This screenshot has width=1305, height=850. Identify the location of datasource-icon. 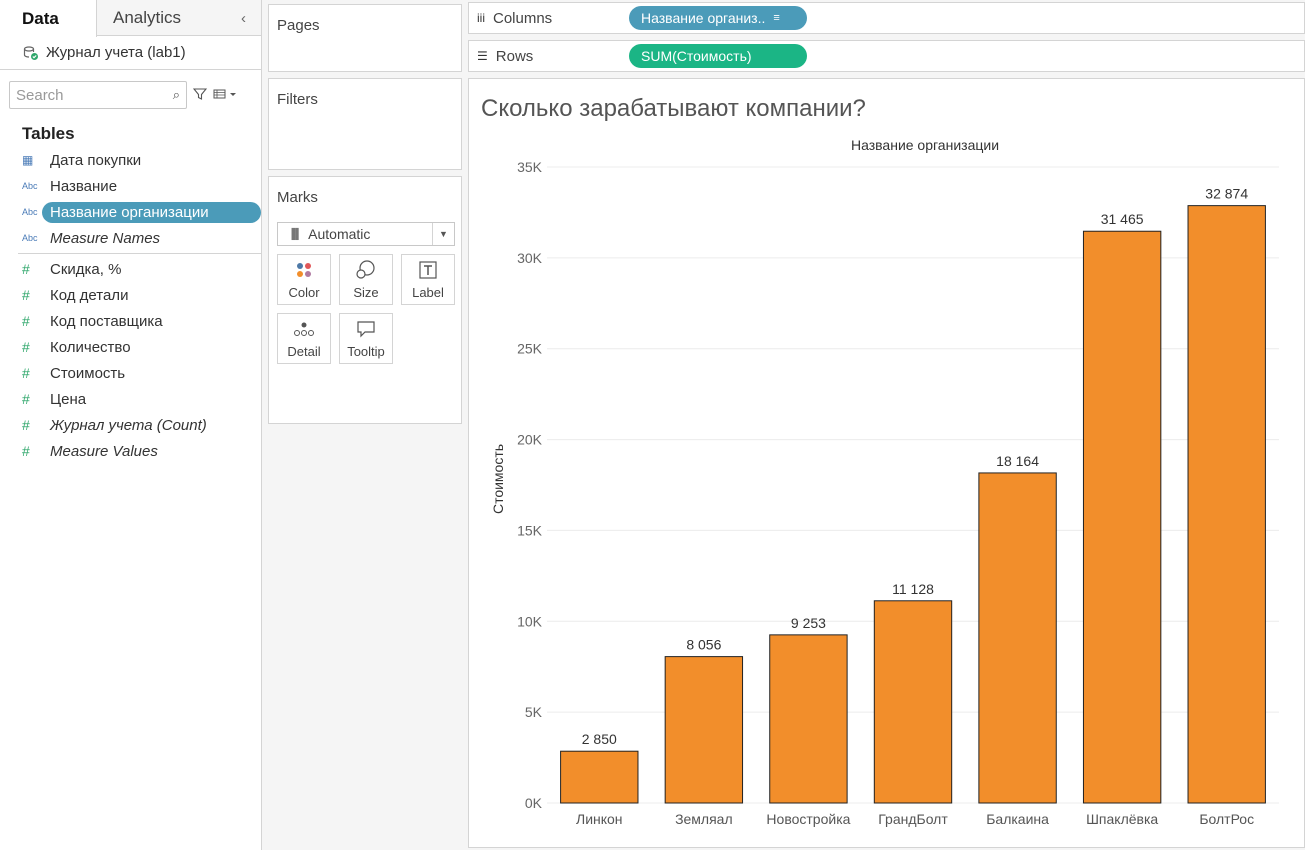
(31, 53).